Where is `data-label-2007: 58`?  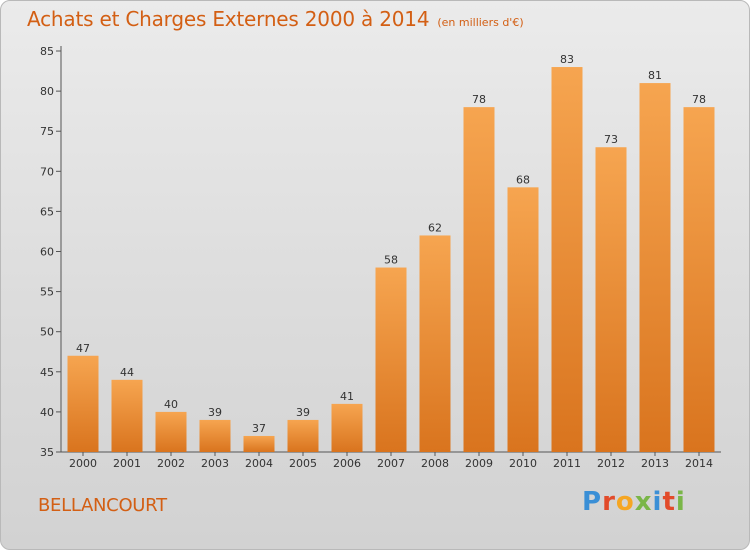
data-label-2007: 58 is located at coordinates (391, 260).